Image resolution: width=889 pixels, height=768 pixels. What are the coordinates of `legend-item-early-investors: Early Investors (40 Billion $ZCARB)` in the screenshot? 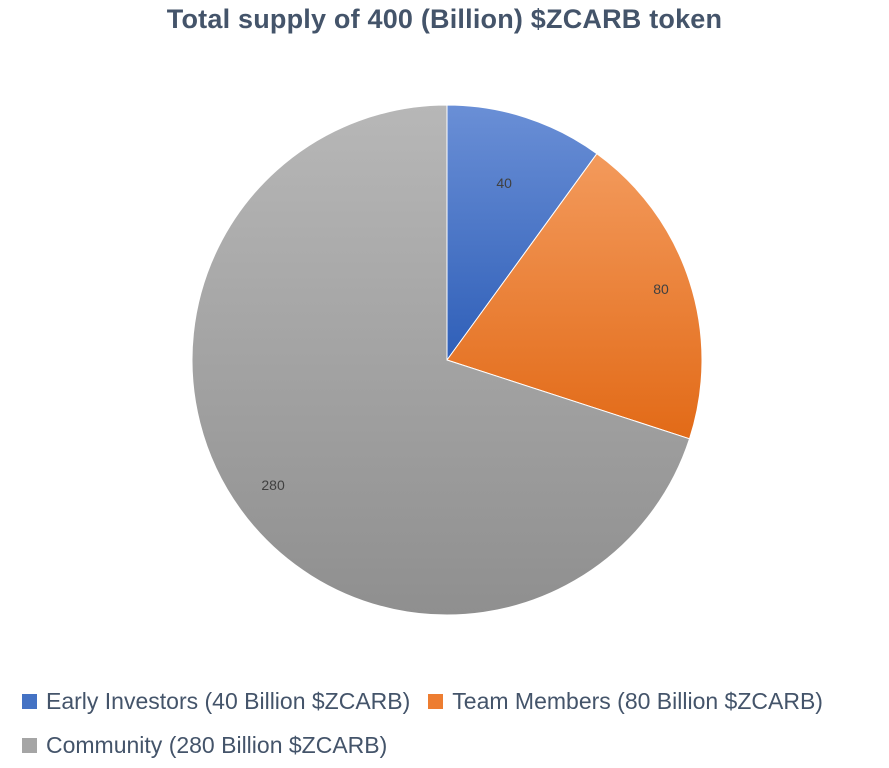 It's located at (216, 701).